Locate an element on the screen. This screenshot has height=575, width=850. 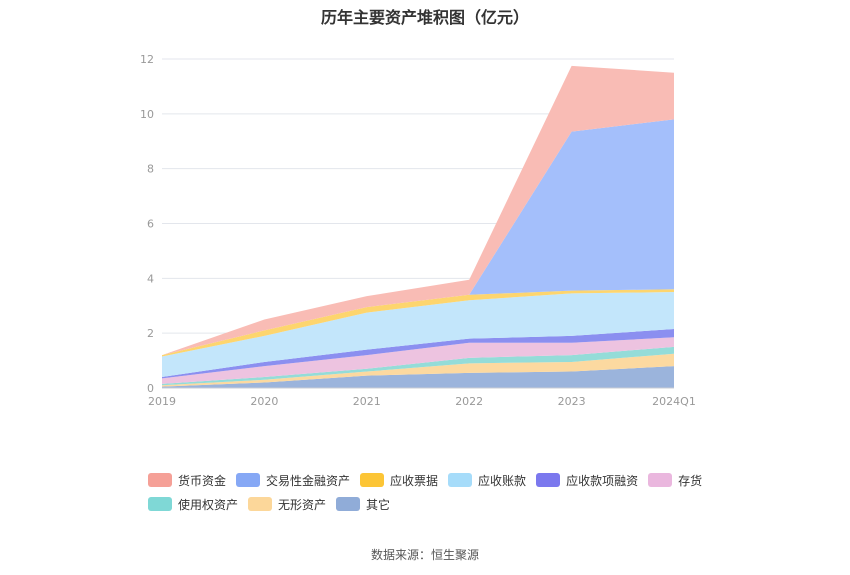
legend-label: 交易性金融资产 is located at coordinates (308, 480).